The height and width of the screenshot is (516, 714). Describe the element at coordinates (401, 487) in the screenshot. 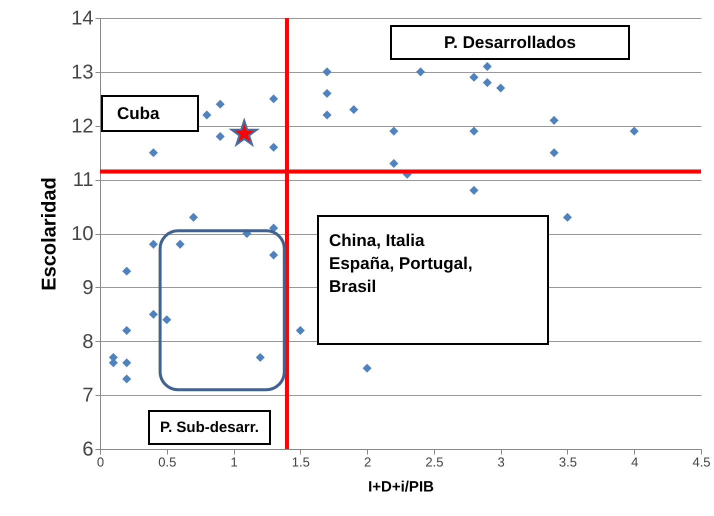

I see `x-axis-title: I+D+i/PIB` at that location.